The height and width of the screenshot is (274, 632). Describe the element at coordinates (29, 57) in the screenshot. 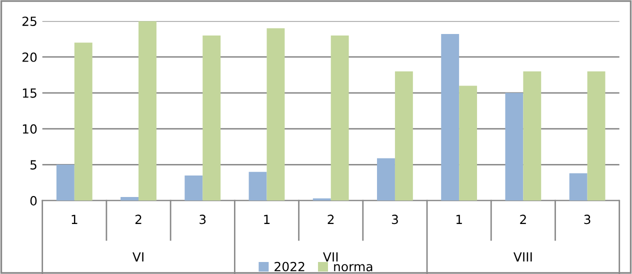

I see `y-tick-label: 20` at that location.